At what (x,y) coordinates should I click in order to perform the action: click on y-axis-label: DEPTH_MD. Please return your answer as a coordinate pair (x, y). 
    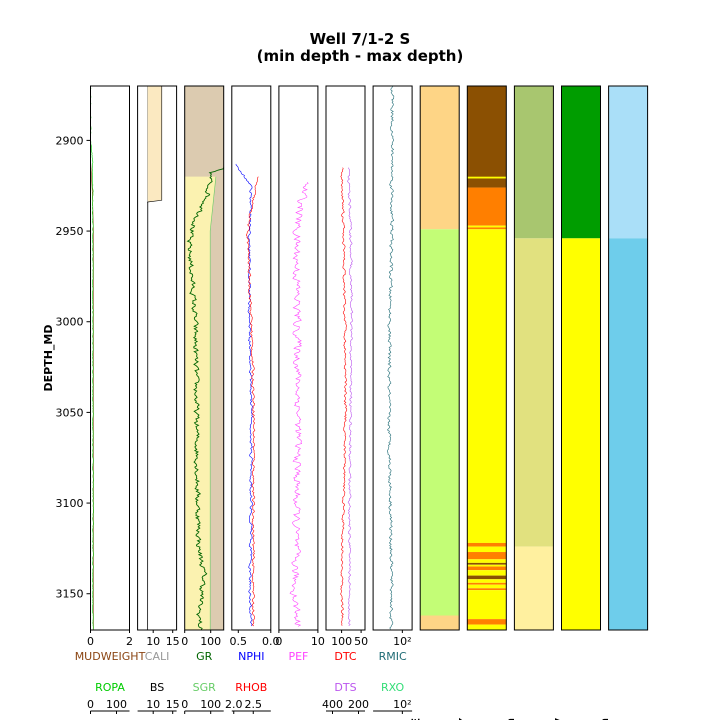
    Looking at the image, I should click on (48, 358).